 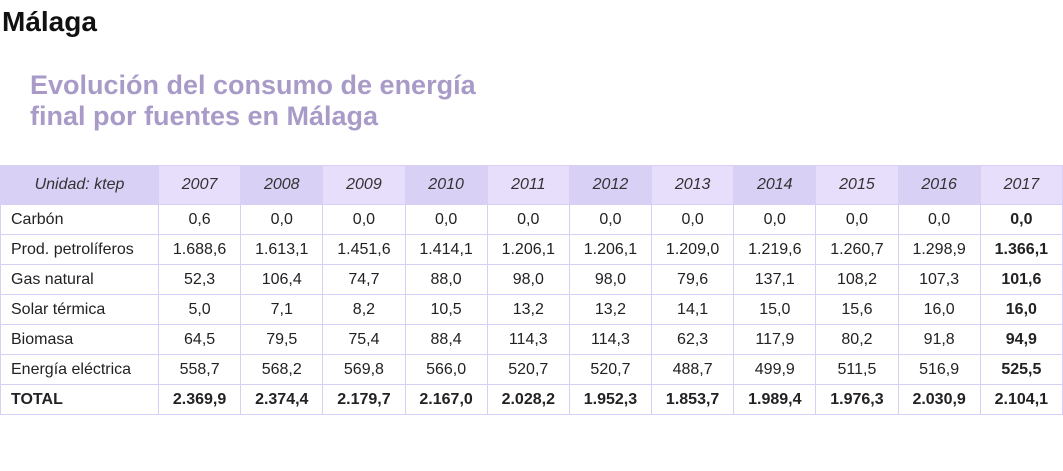 What do you see at coordinates (79, 219) in the screenshot?
I see `row-label: Carbón` at bounding box center [79, 219].